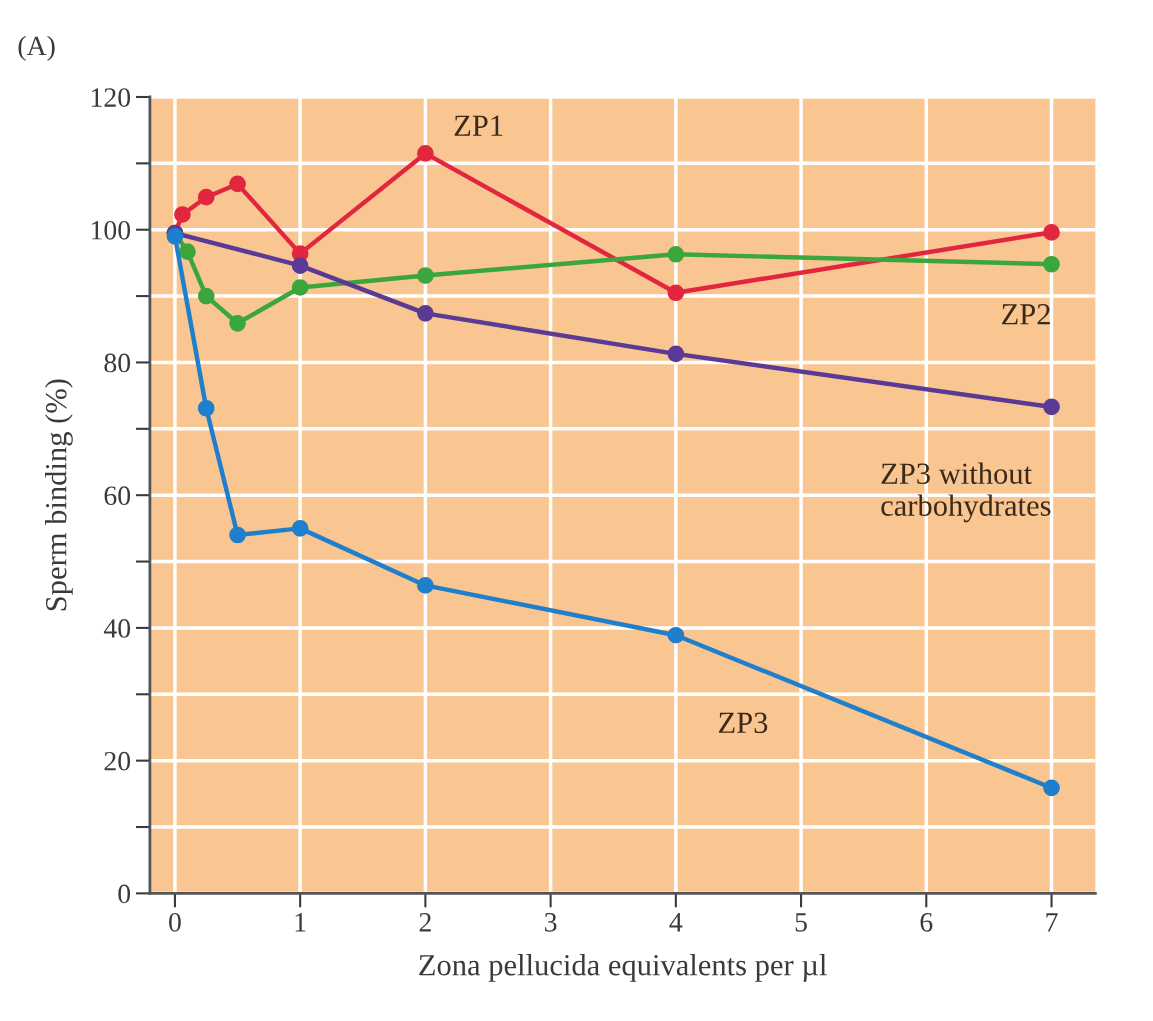  What do you see at coordinates (425, 922) in the screenshot?
I see `x-tick-label: 2` at bounding box center [425, 922].